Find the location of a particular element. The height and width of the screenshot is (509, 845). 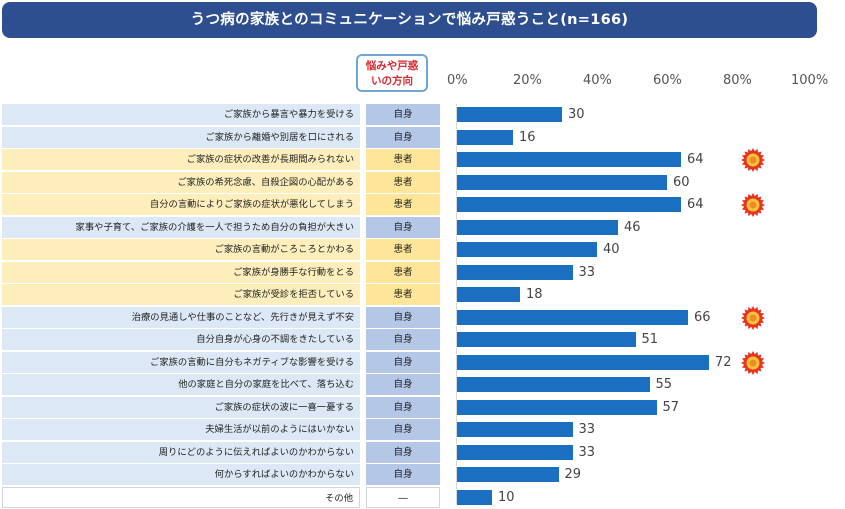

category-label: その他 is located at coordinates (181, 497).